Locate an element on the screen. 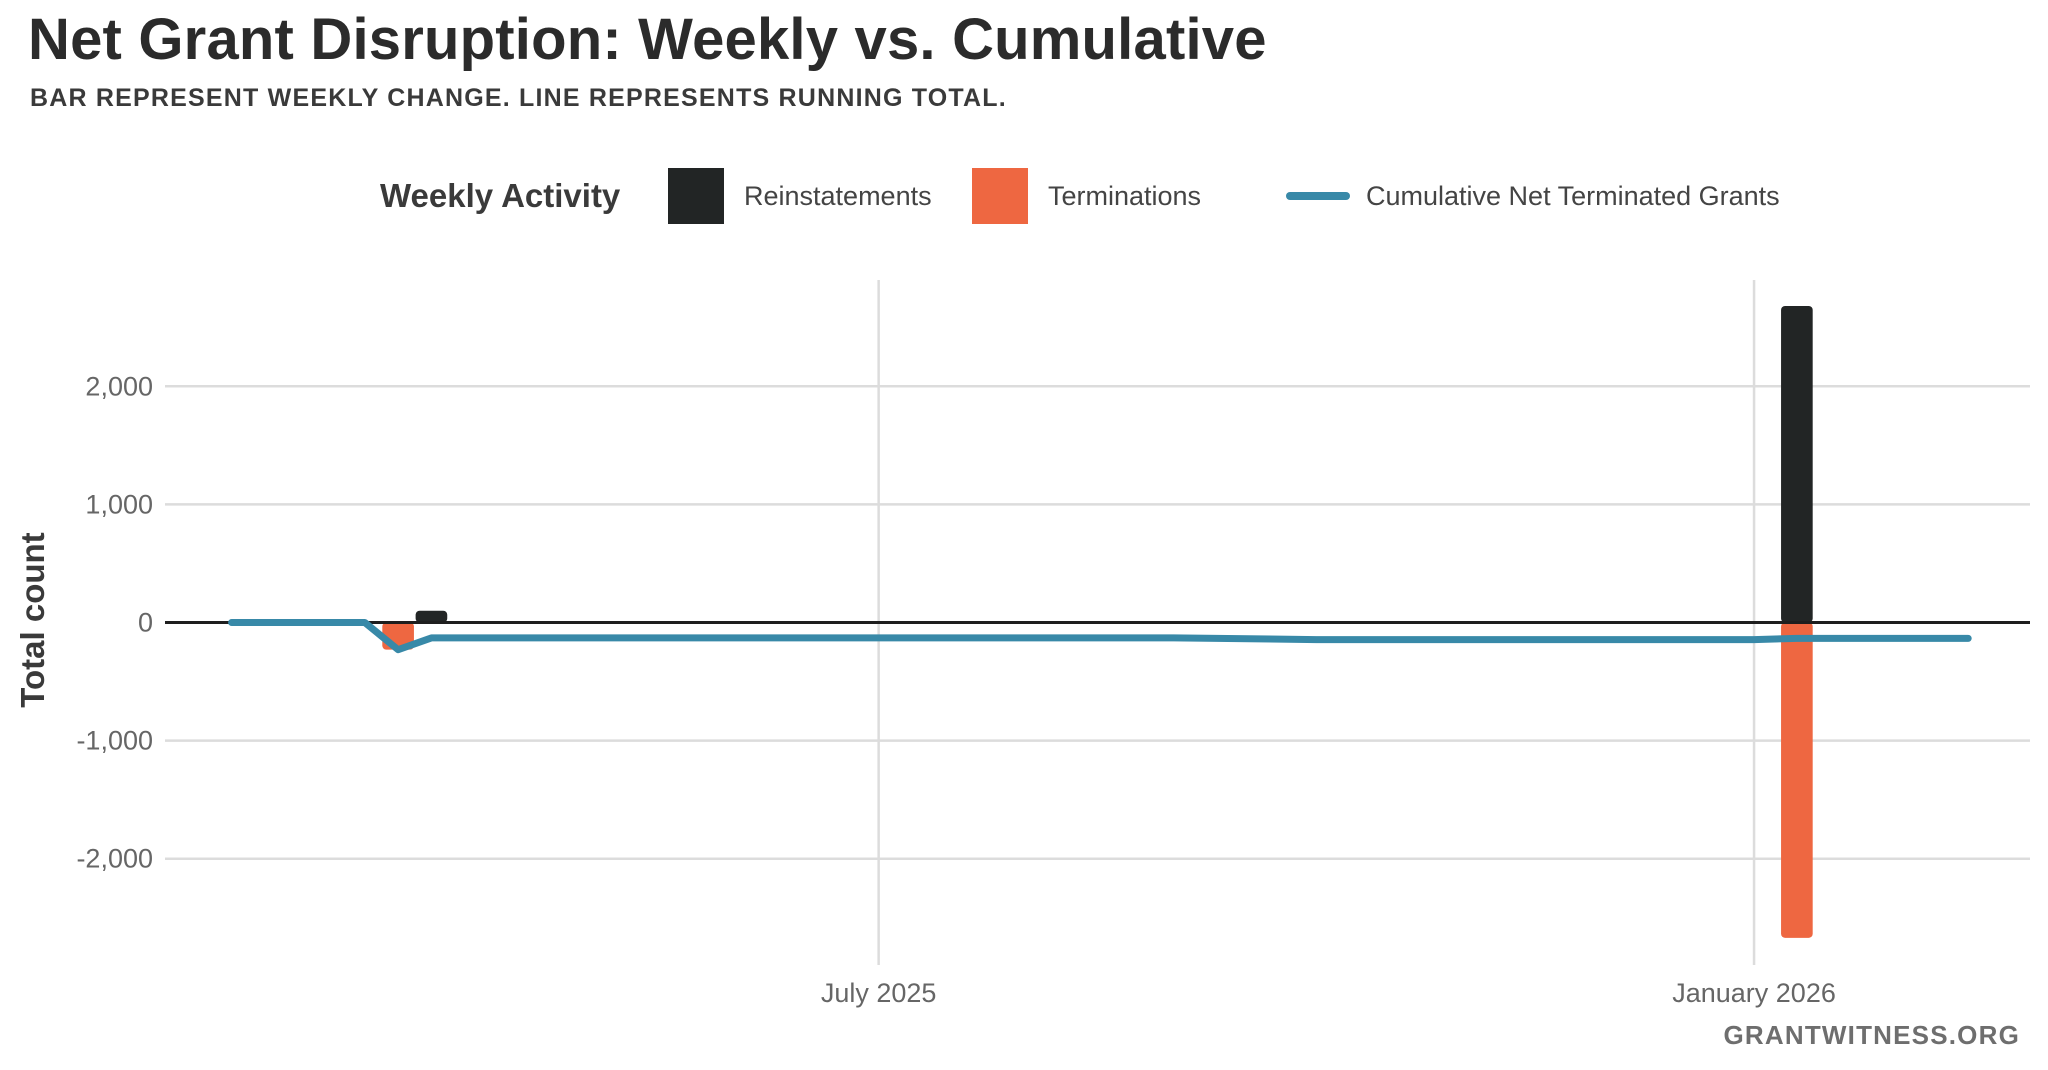 The width and height of the screenshot is (2048, 1070). y-tick-label: 0 is located at coordinates (145, 623).